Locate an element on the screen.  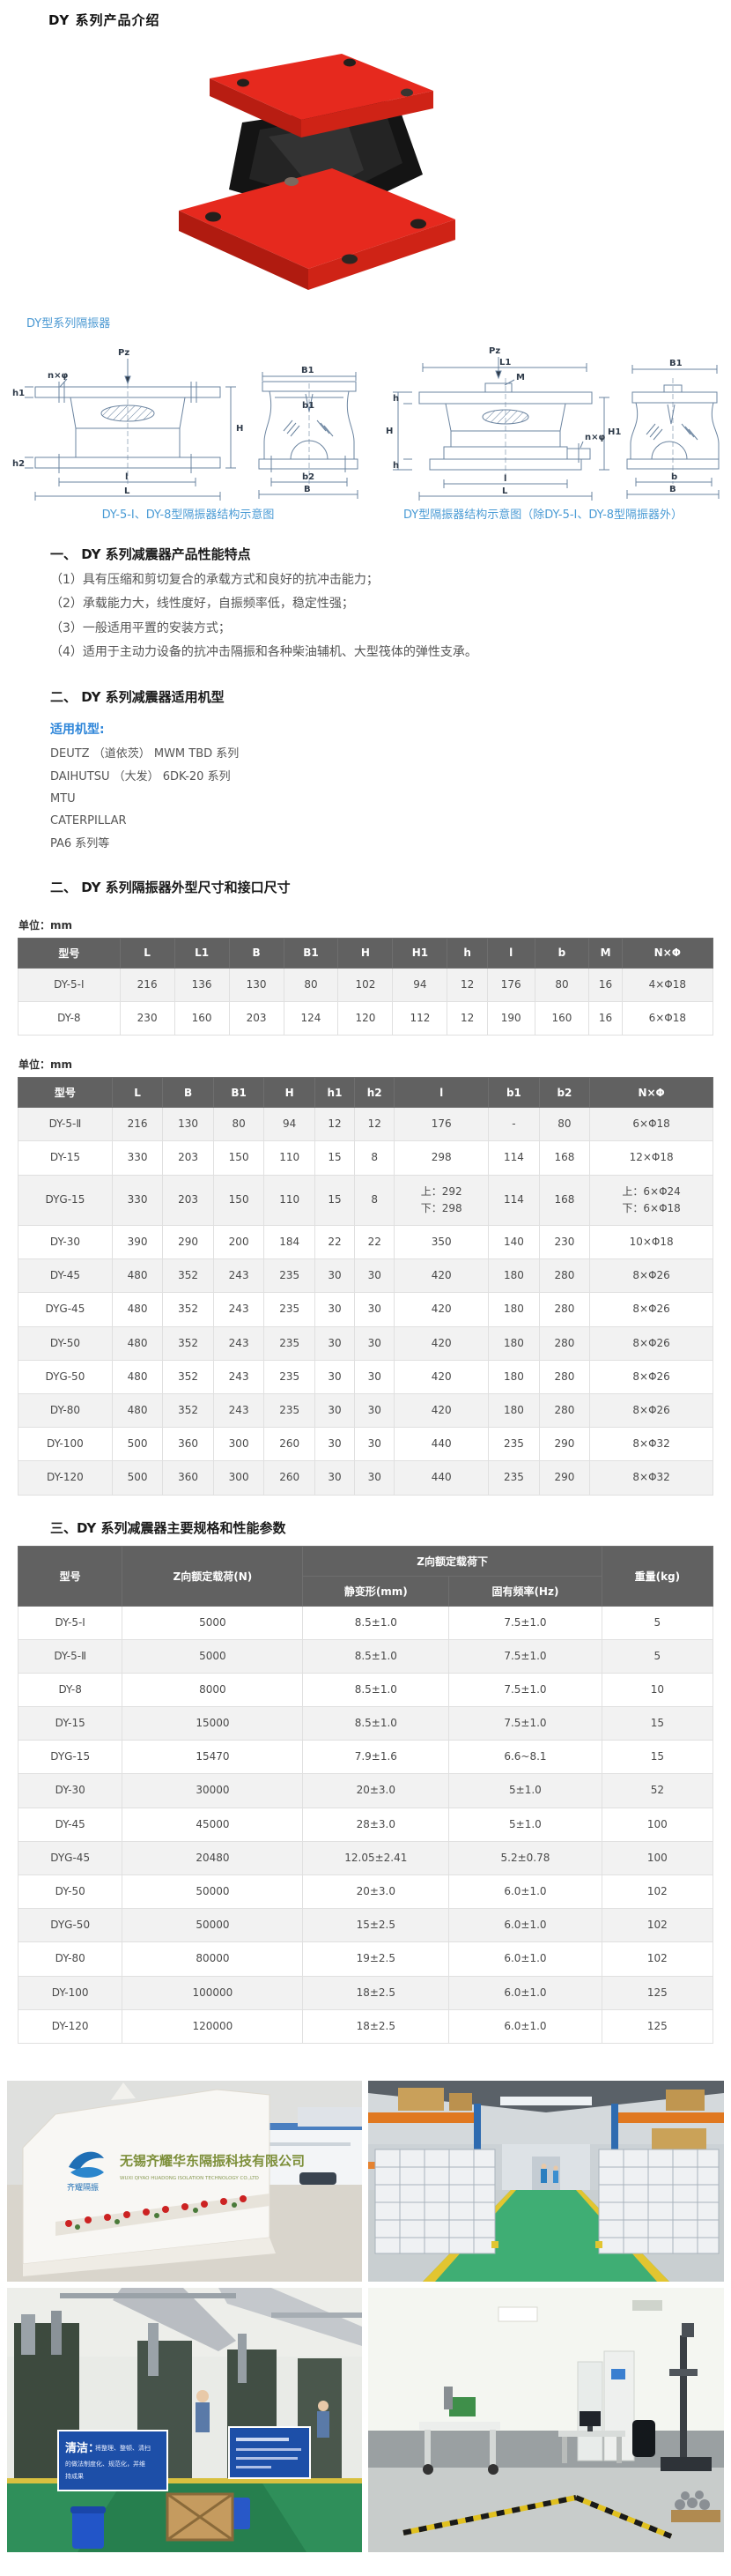
company-name-cn: 无锡齐耀华东隔振科技有限公司 is located at coordinates (212, 2161).